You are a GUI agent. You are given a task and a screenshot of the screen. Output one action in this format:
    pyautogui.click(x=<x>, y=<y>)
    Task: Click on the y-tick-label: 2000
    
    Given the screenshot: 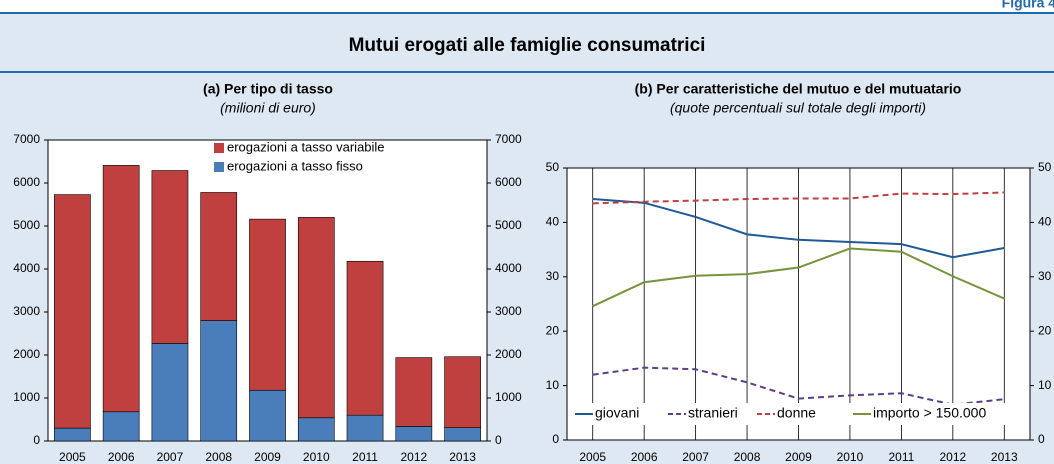 What is the action you would take?
    pyautogui.click(x=26, y=354)
    